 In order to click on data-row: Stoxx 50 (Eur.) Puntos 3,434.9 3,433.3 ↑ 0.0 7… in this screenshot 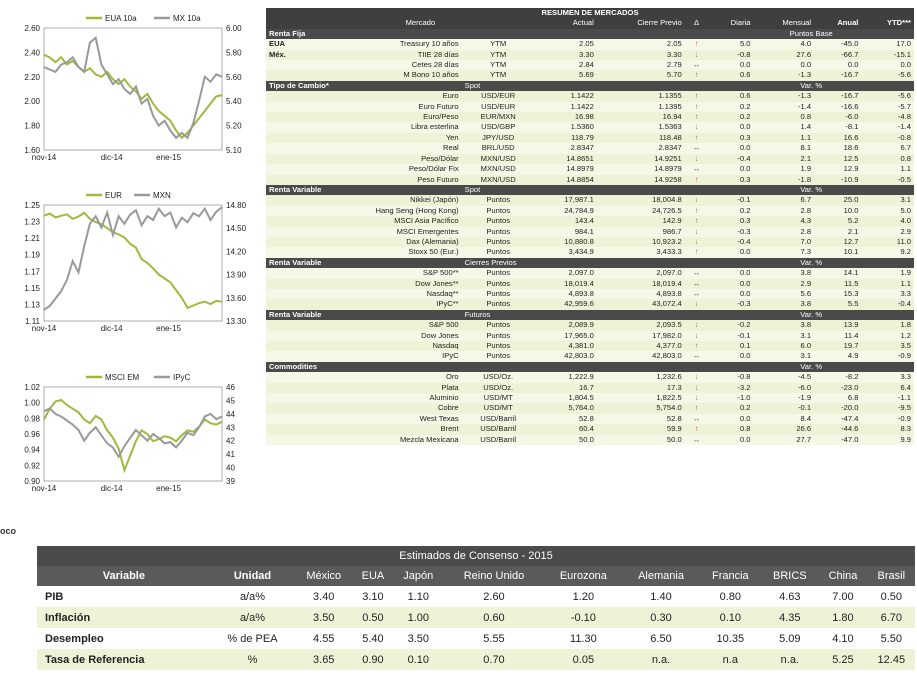, I will do `click(590, 252)`.